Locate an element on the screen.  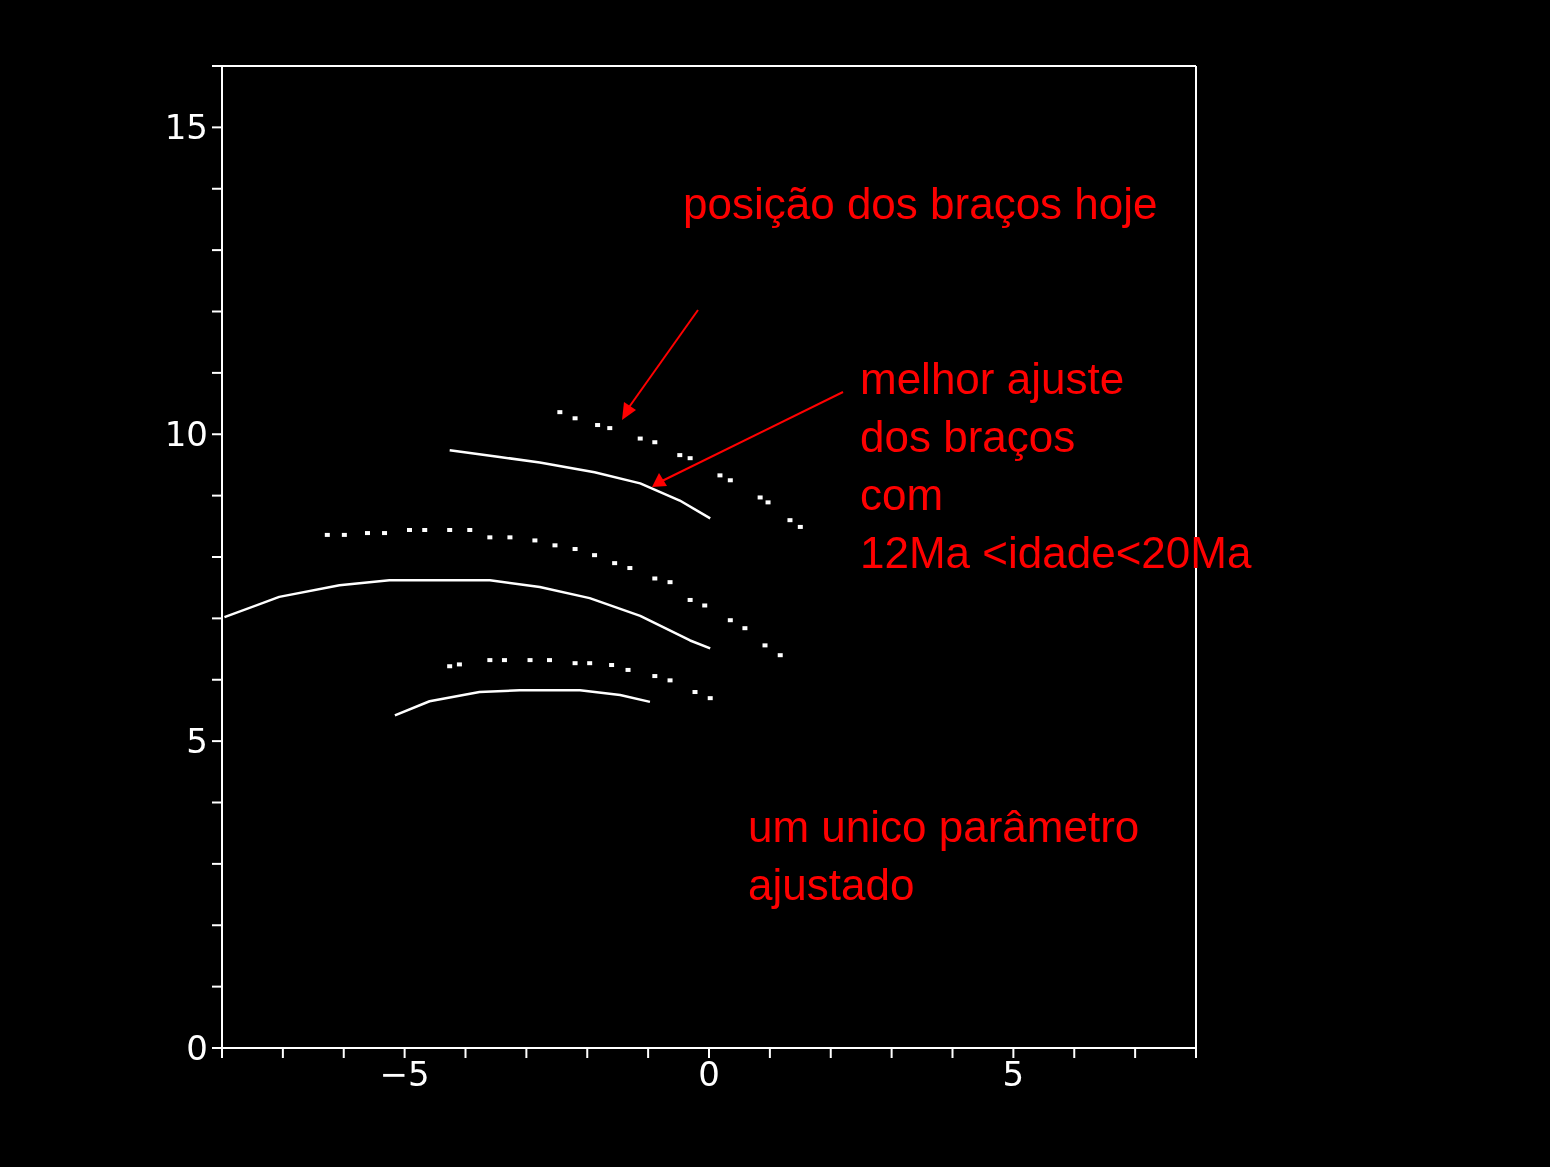
x-tick-label: 5 is located at coordinates (1013, 1074).